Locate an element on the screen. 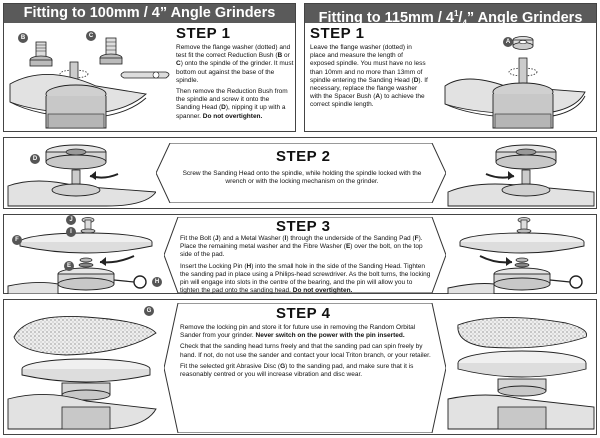  header-100mm: Fitting to 100mm / 4” Angle Grinders is located at coordinates (149, 13).